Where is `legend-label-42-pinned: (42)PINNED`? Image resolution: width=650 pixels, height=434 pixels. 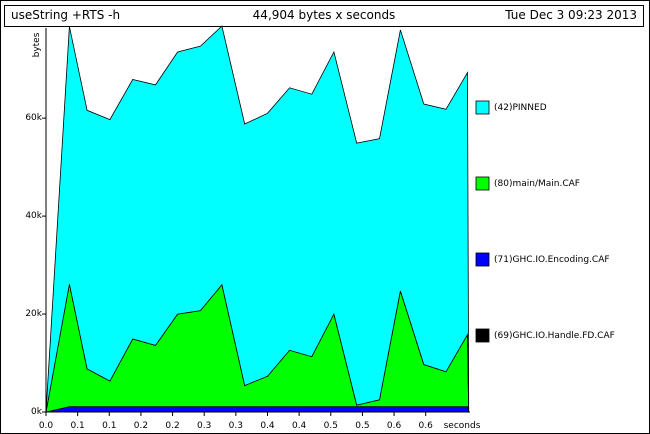
legend-label-42-pinned: (42)PINNED is located at coordinates (520, 108).